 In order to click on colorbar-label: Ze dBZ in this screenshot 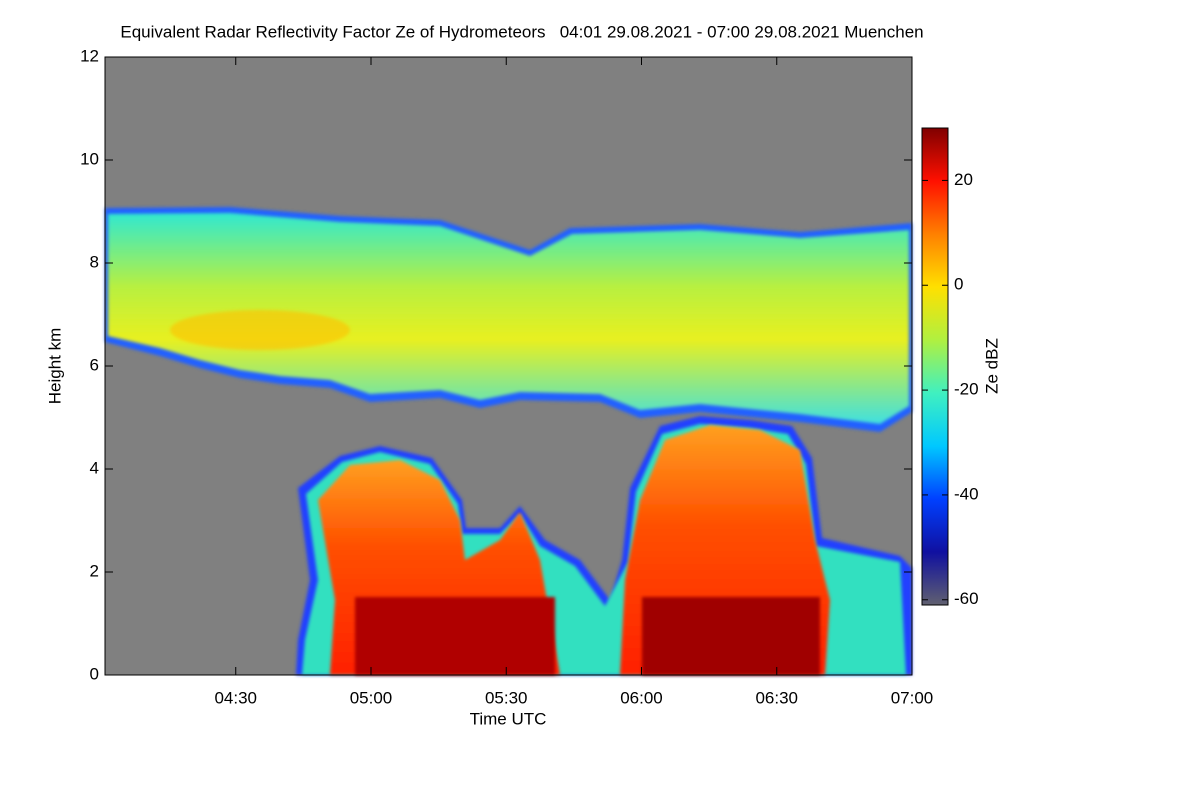, I will do `click(991, 366)`.